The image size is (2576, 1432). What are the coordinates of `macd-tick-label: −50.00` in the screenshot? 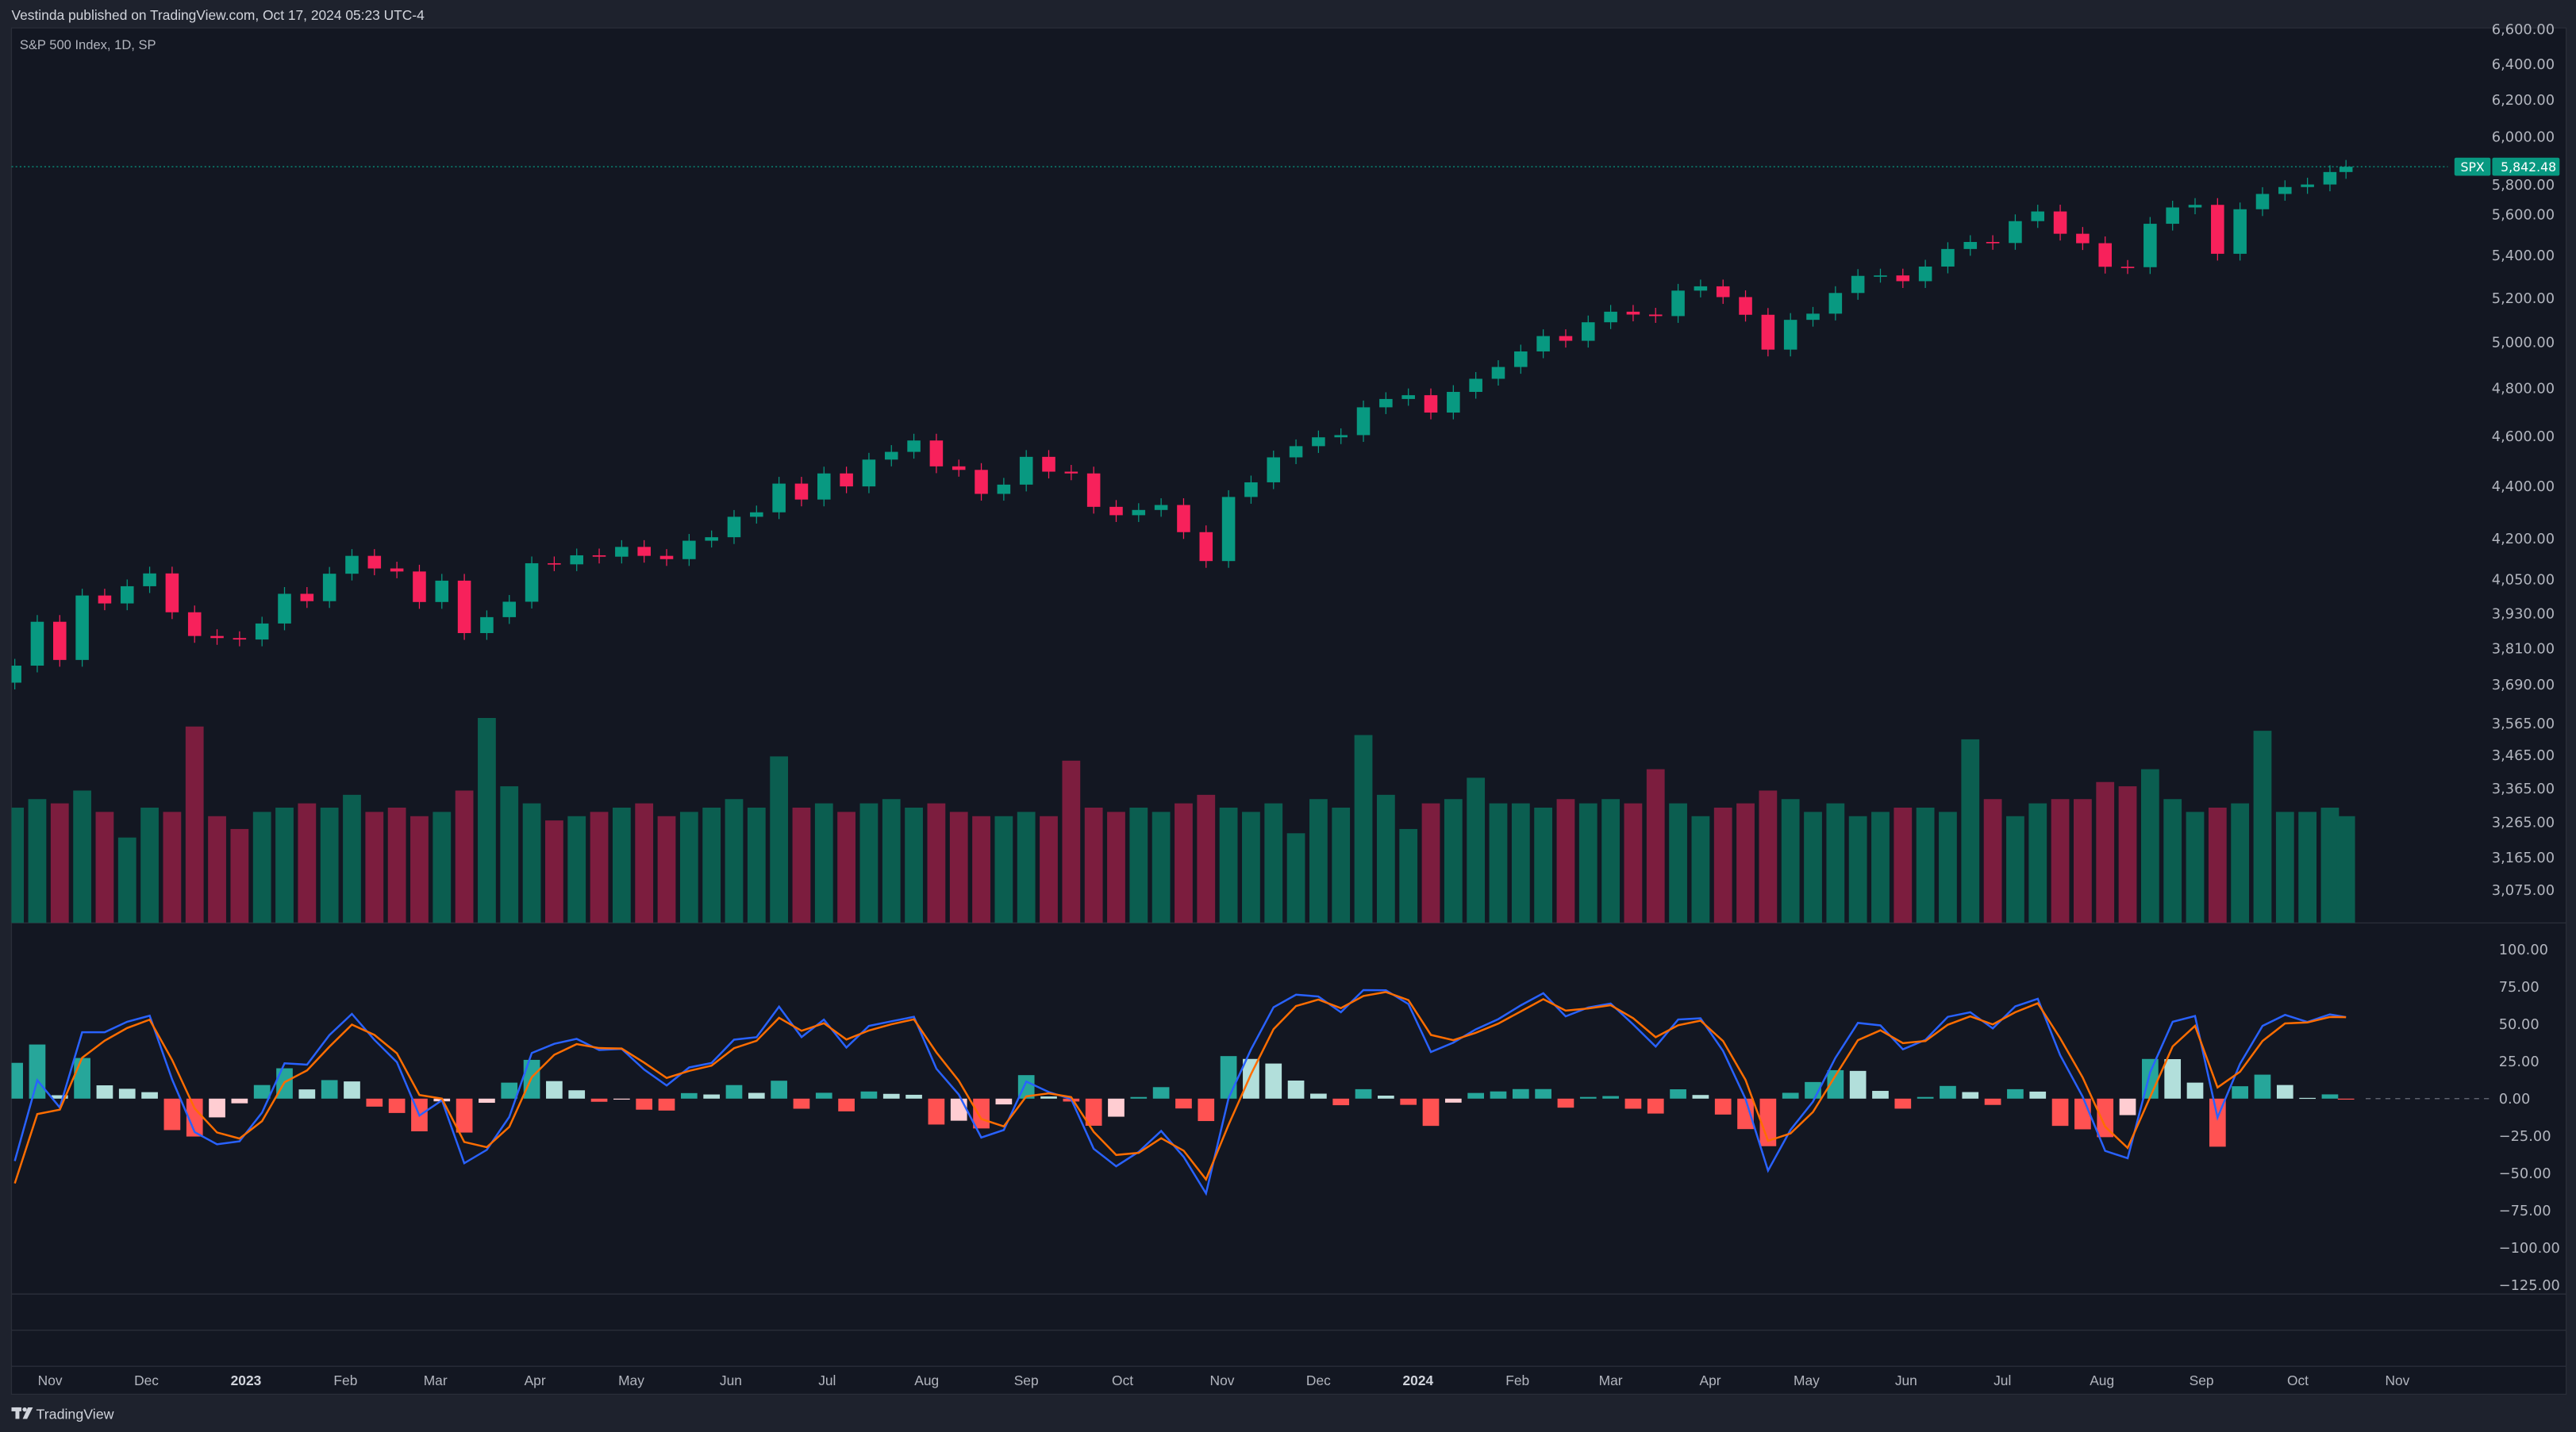 It's located at (2525, 1174).